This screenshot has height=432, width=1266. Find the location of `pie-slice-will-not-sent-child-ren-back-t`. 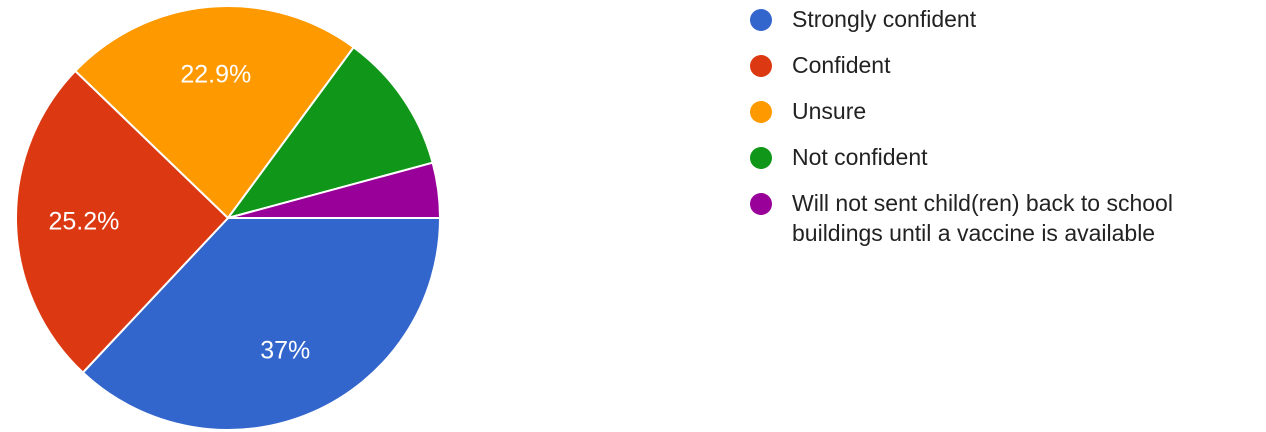

pie-slice-will-not-sent-child-ren-back-t is located at coordinates (334, 190).